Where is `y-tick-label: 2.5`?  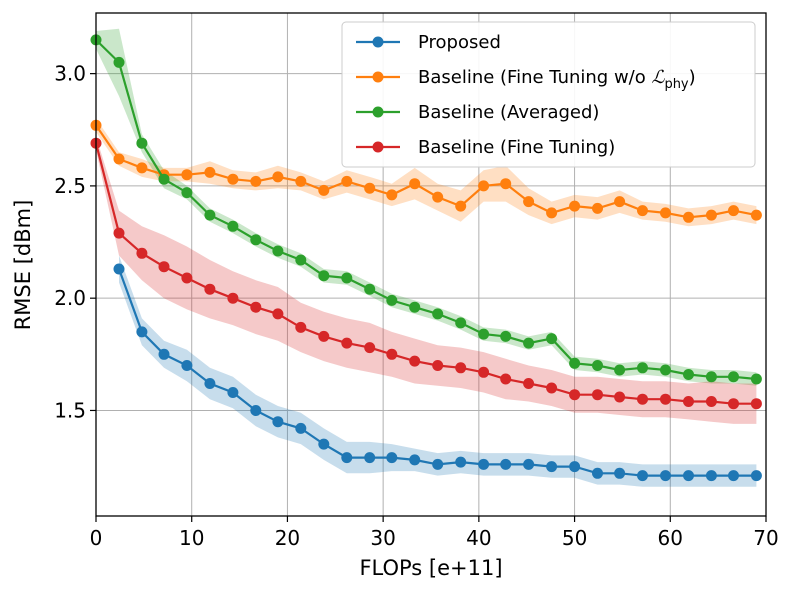
y-tick-label: 2.5 is located at coordinates (70, 186).